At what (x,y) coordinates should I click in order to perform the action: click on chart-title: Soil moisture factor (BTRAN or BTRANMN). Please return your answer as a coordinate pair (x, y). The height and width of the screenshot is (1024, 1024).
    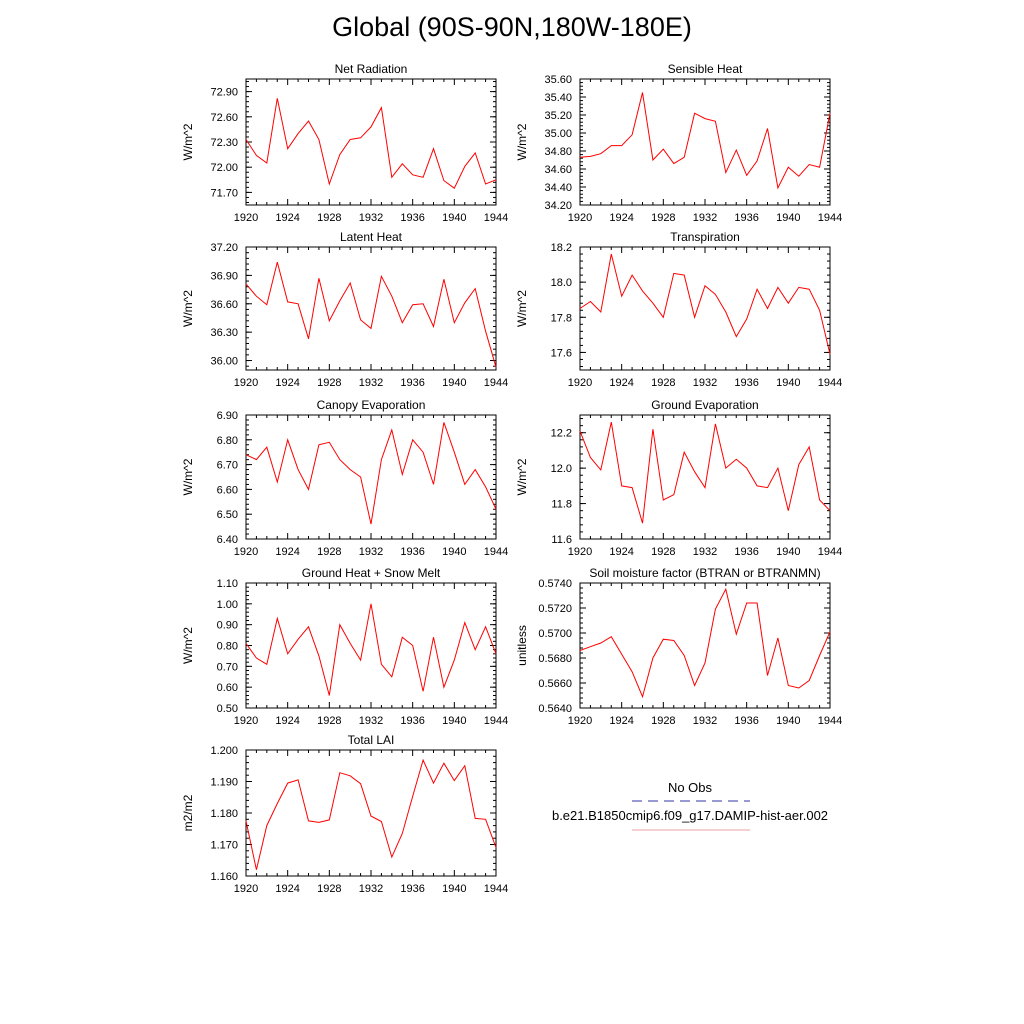
    Looking at the image, I should click on (704, 573).